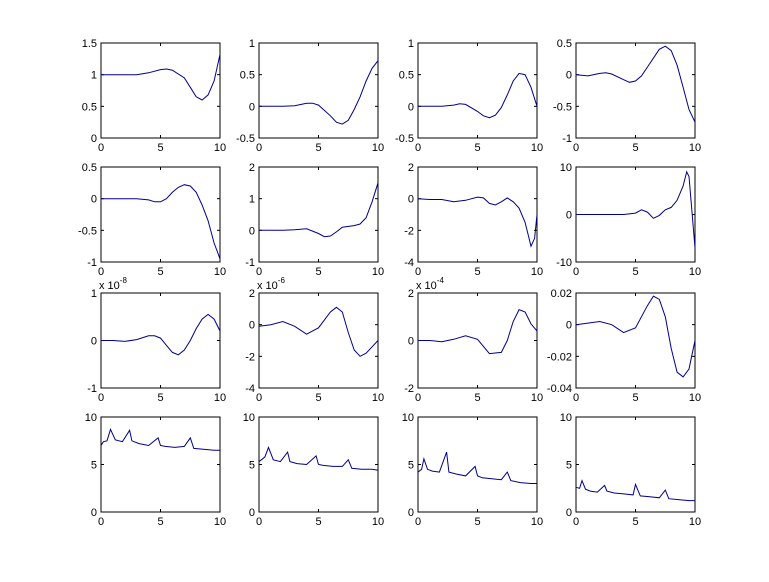 Image resolution: width=769 pixels, height=582 pixels. I want to click on subplot-12: 0 5 10 -0.04 -0.02 0 0.02, so click(624, 346).